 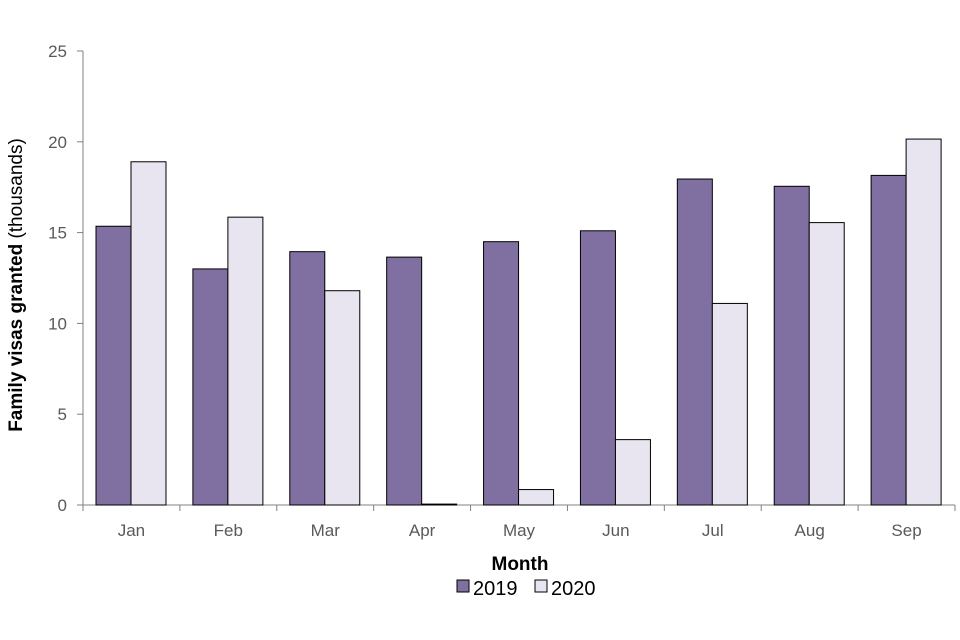 What do you see at coordinates (463, 586) in the screenshot?
I see `legend-swatch-2019` at bounding box center [463, 586].